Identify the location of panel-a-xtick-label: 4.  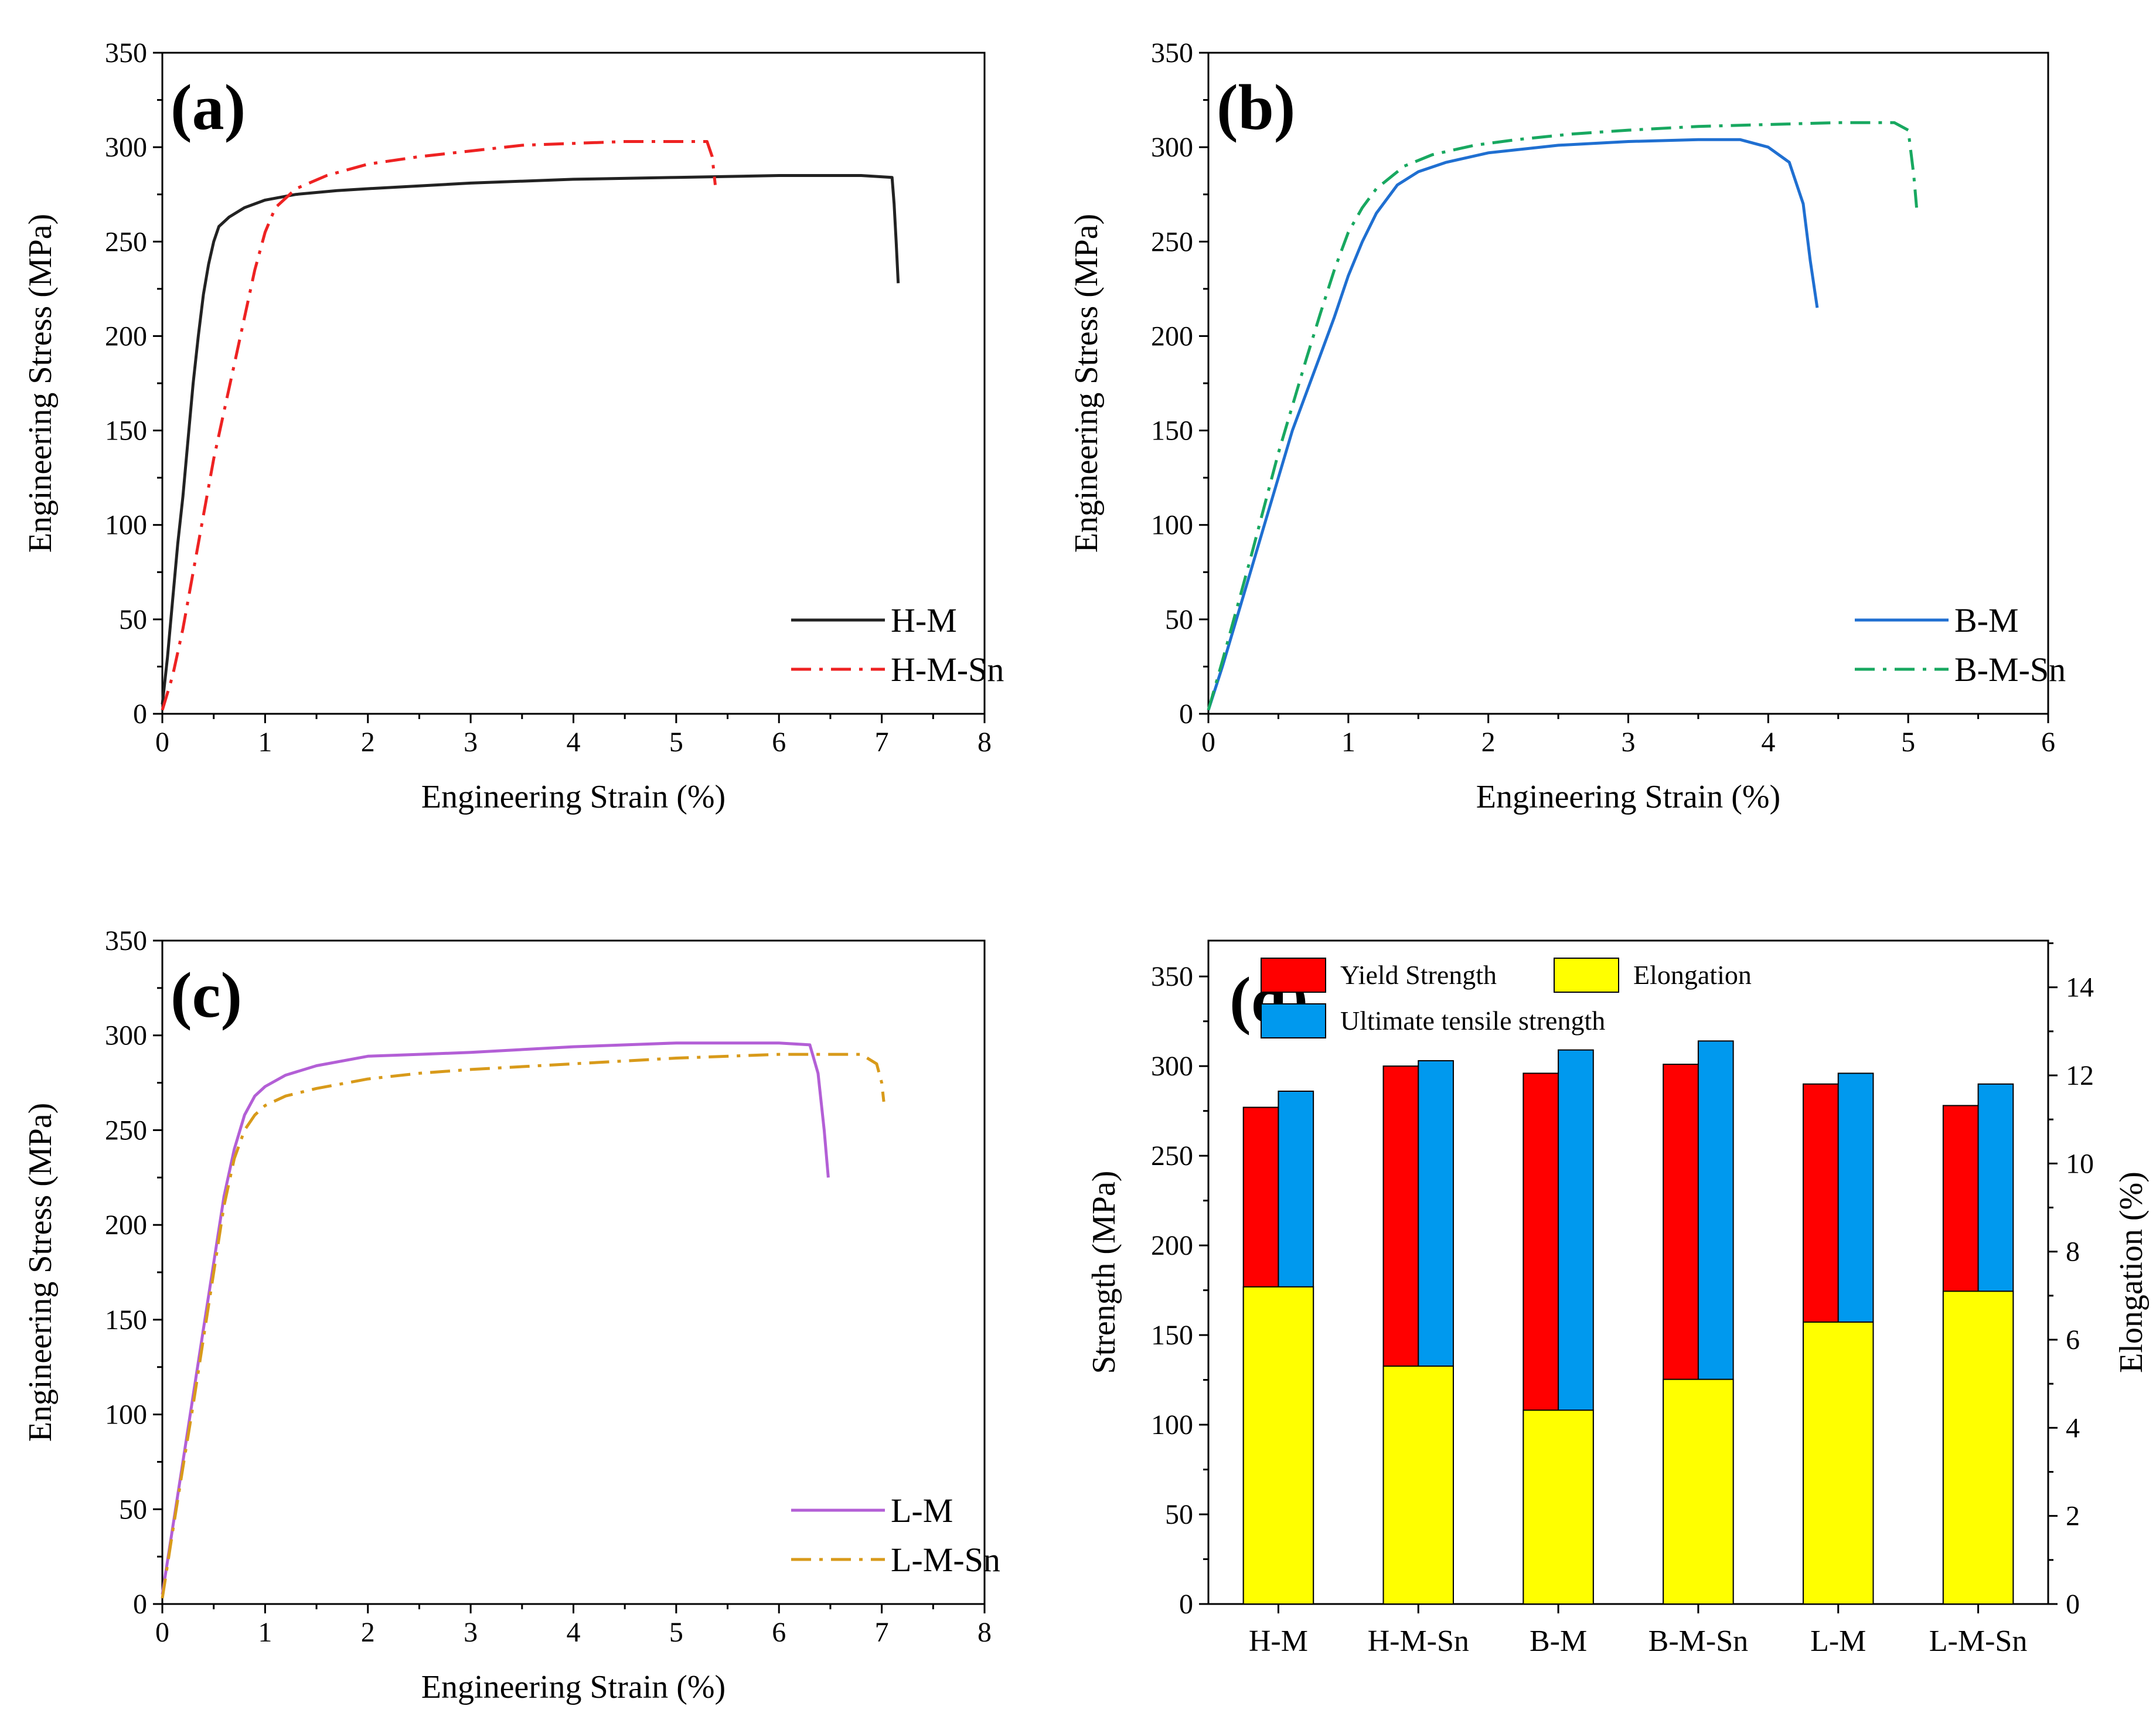
(574, 743).